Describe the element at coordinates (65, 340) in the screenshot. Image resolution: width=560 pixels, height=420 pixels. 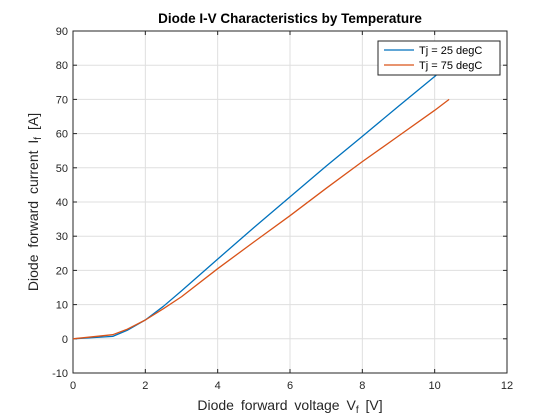
I see `y-tick-label: 0` at that location.